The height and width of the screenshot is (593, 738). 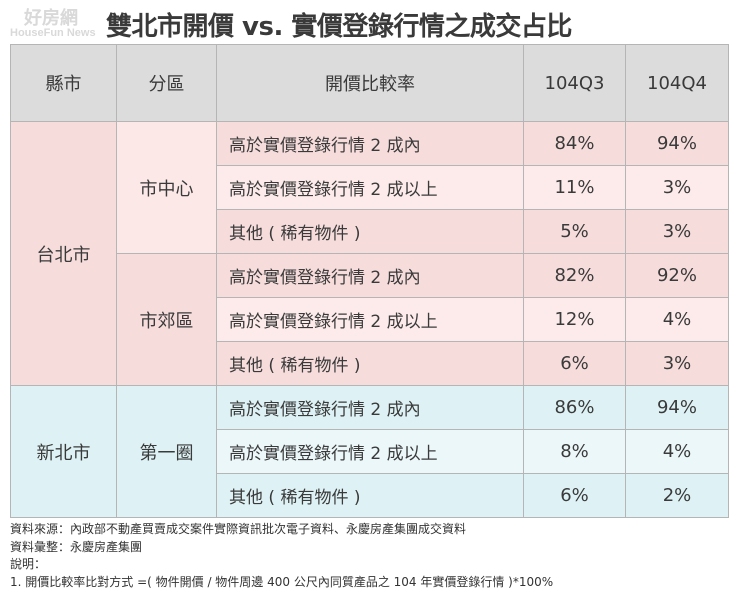 What do you see at coordinates (339, 27) in the screenshot?
I see `page-title: 雙北市開價 vs. 實價登錄行情之成交占比` at bounding box center [339, 27].